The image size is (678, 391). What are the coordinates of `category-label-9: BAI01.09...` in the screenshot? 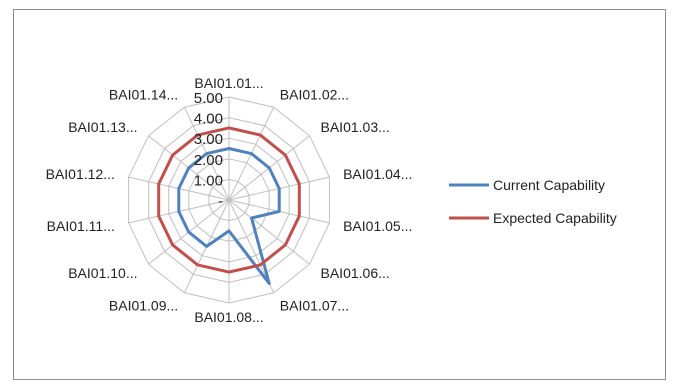 It's located at (143, 305).